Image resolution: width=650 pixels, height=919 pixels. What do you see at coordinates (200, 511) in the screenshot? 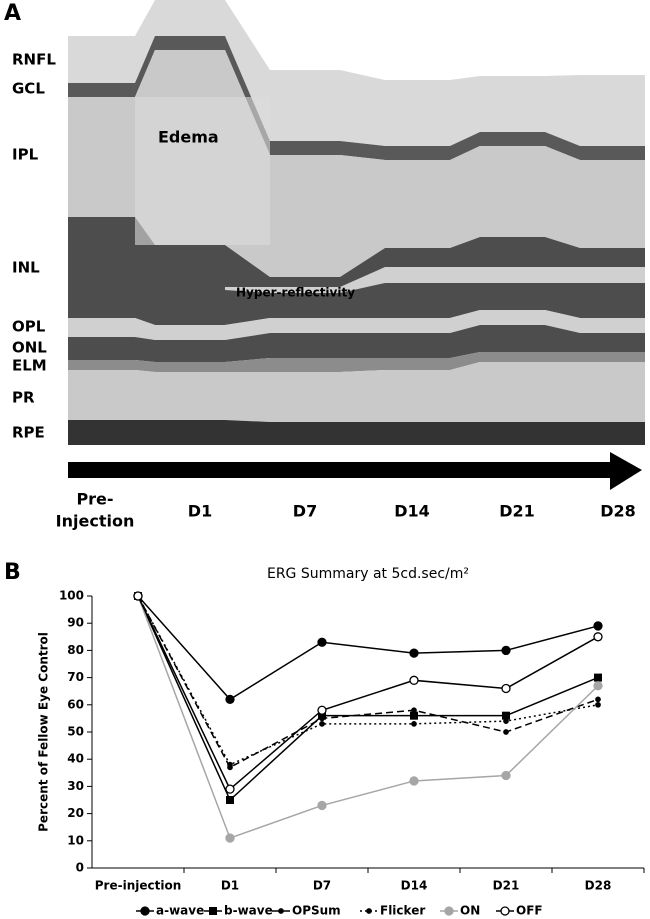
I see `timepoint-label: D1` at bounding box center [200, 511].